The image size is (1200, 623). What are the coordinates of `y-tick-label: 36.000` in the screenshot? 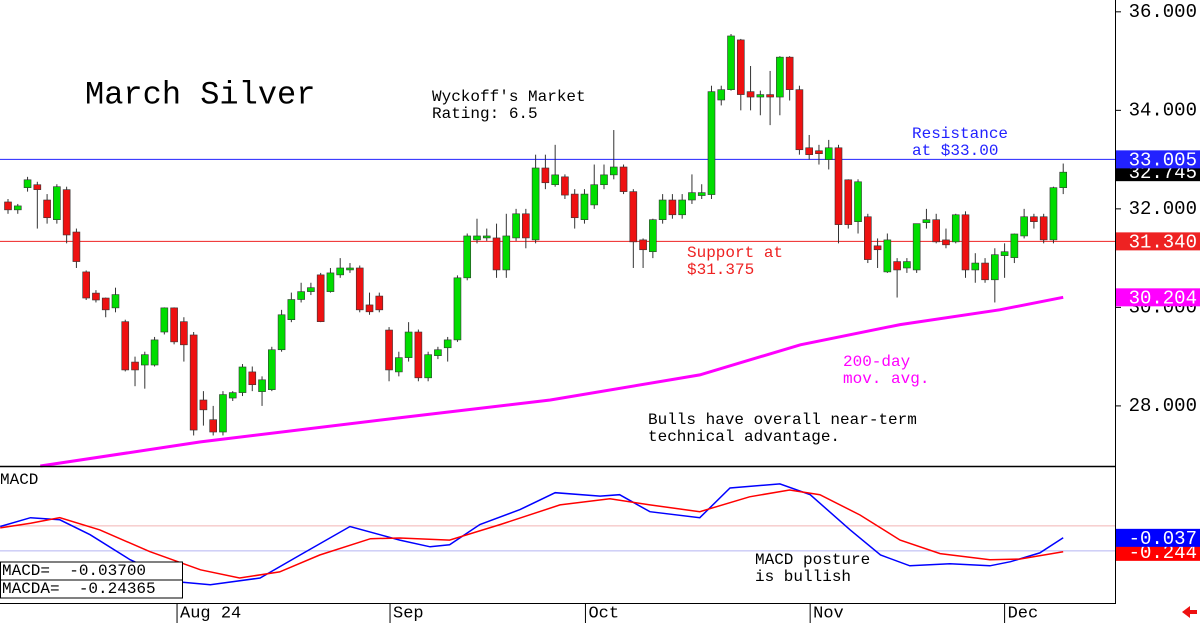 It's located at (1163, 12).